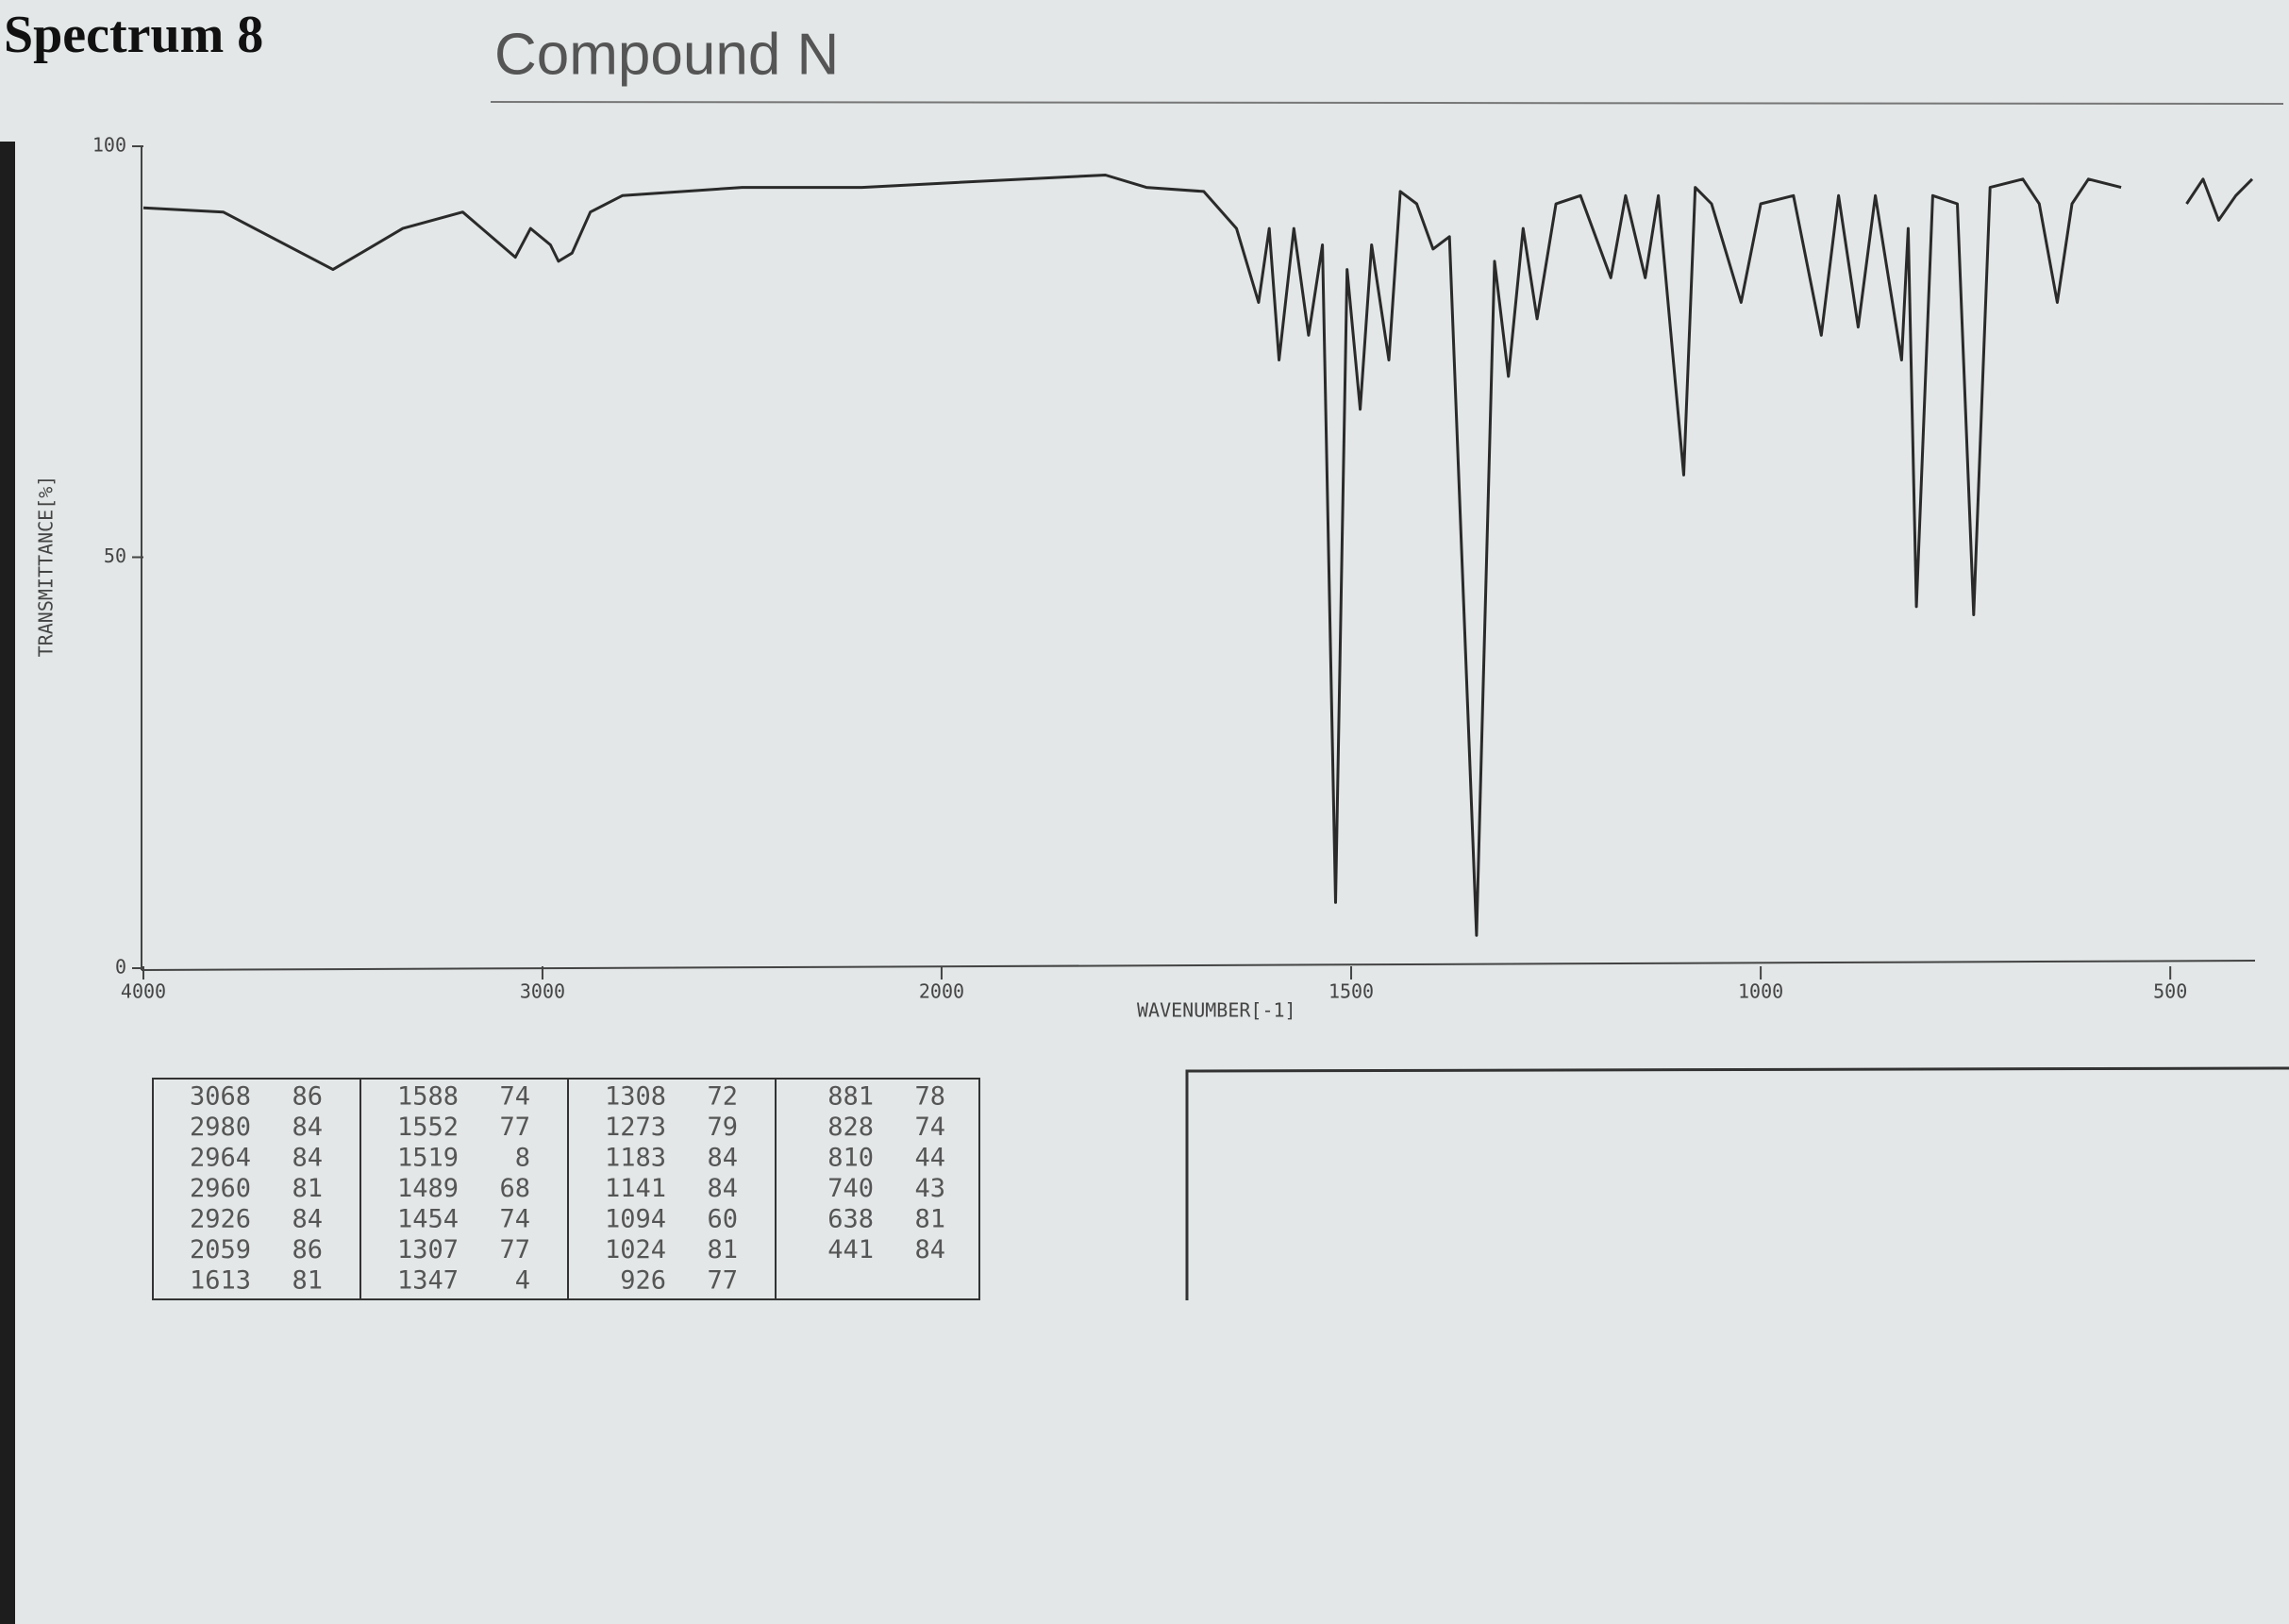 The width and height of the screenshot is (2289, 1624). What do you see at coordinates (522, 1281) in the screenshot?
I see `peak-transmittance: 4` at bounding box center [522, 1281].